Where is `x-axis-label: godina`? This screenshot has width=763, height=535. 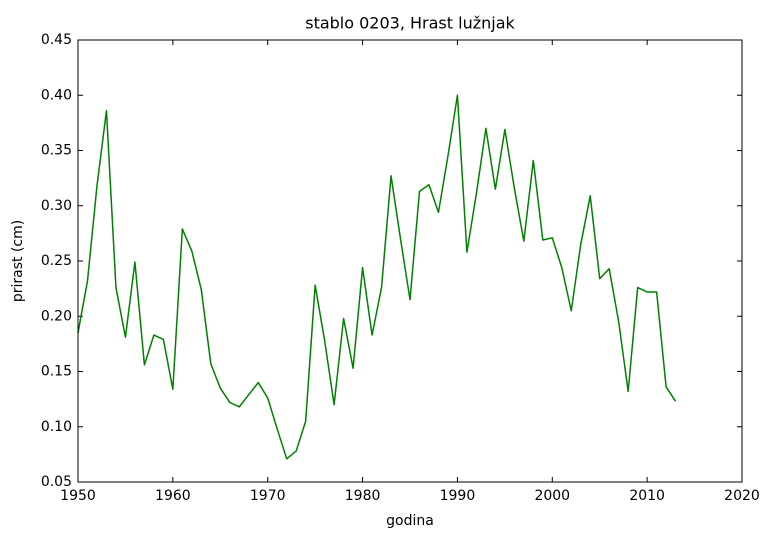 x-axis-label: godina is located at coordinates (410, 521).